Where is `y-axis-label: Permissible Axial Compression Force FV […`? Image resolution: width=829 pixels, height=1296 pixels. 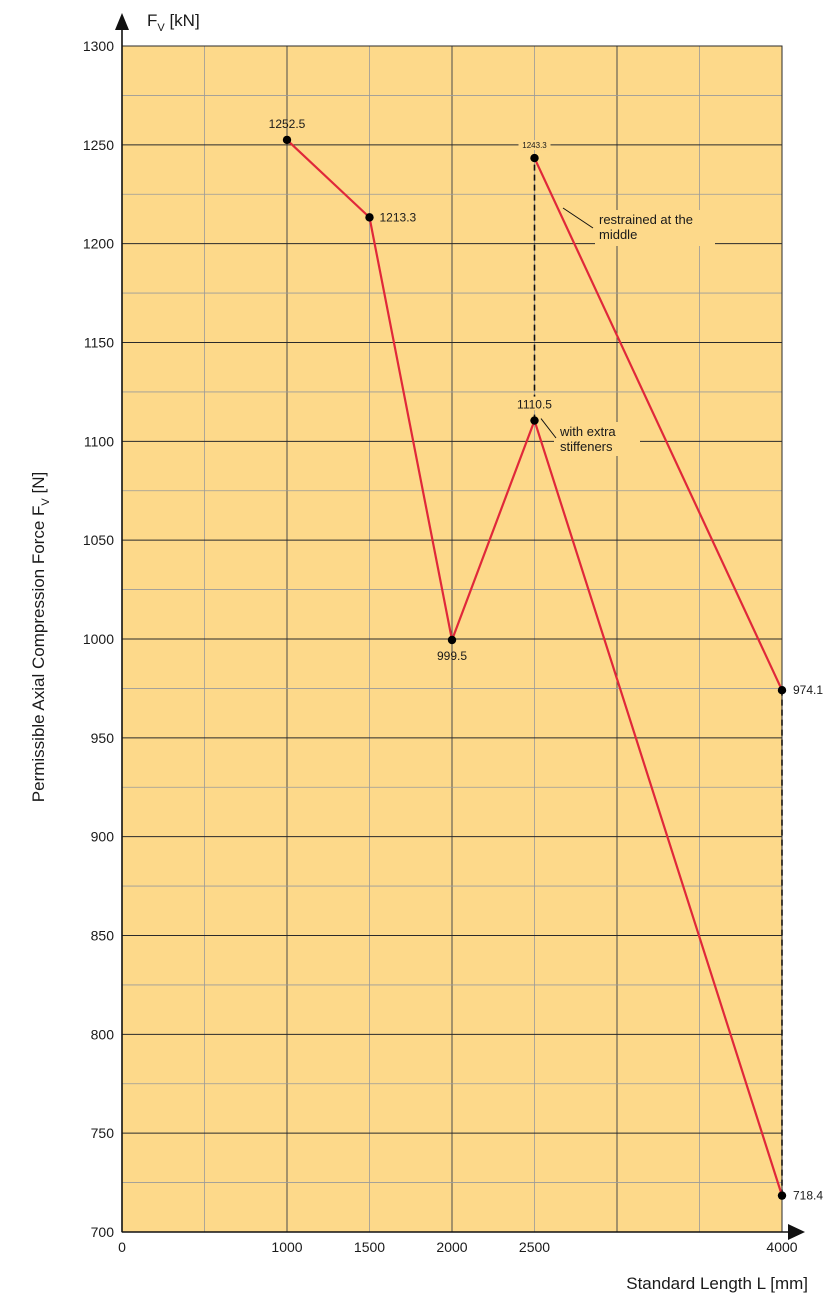
y-axis-label: Permissible Axial Compression Force FV [… is located at coordinates (40, 637).